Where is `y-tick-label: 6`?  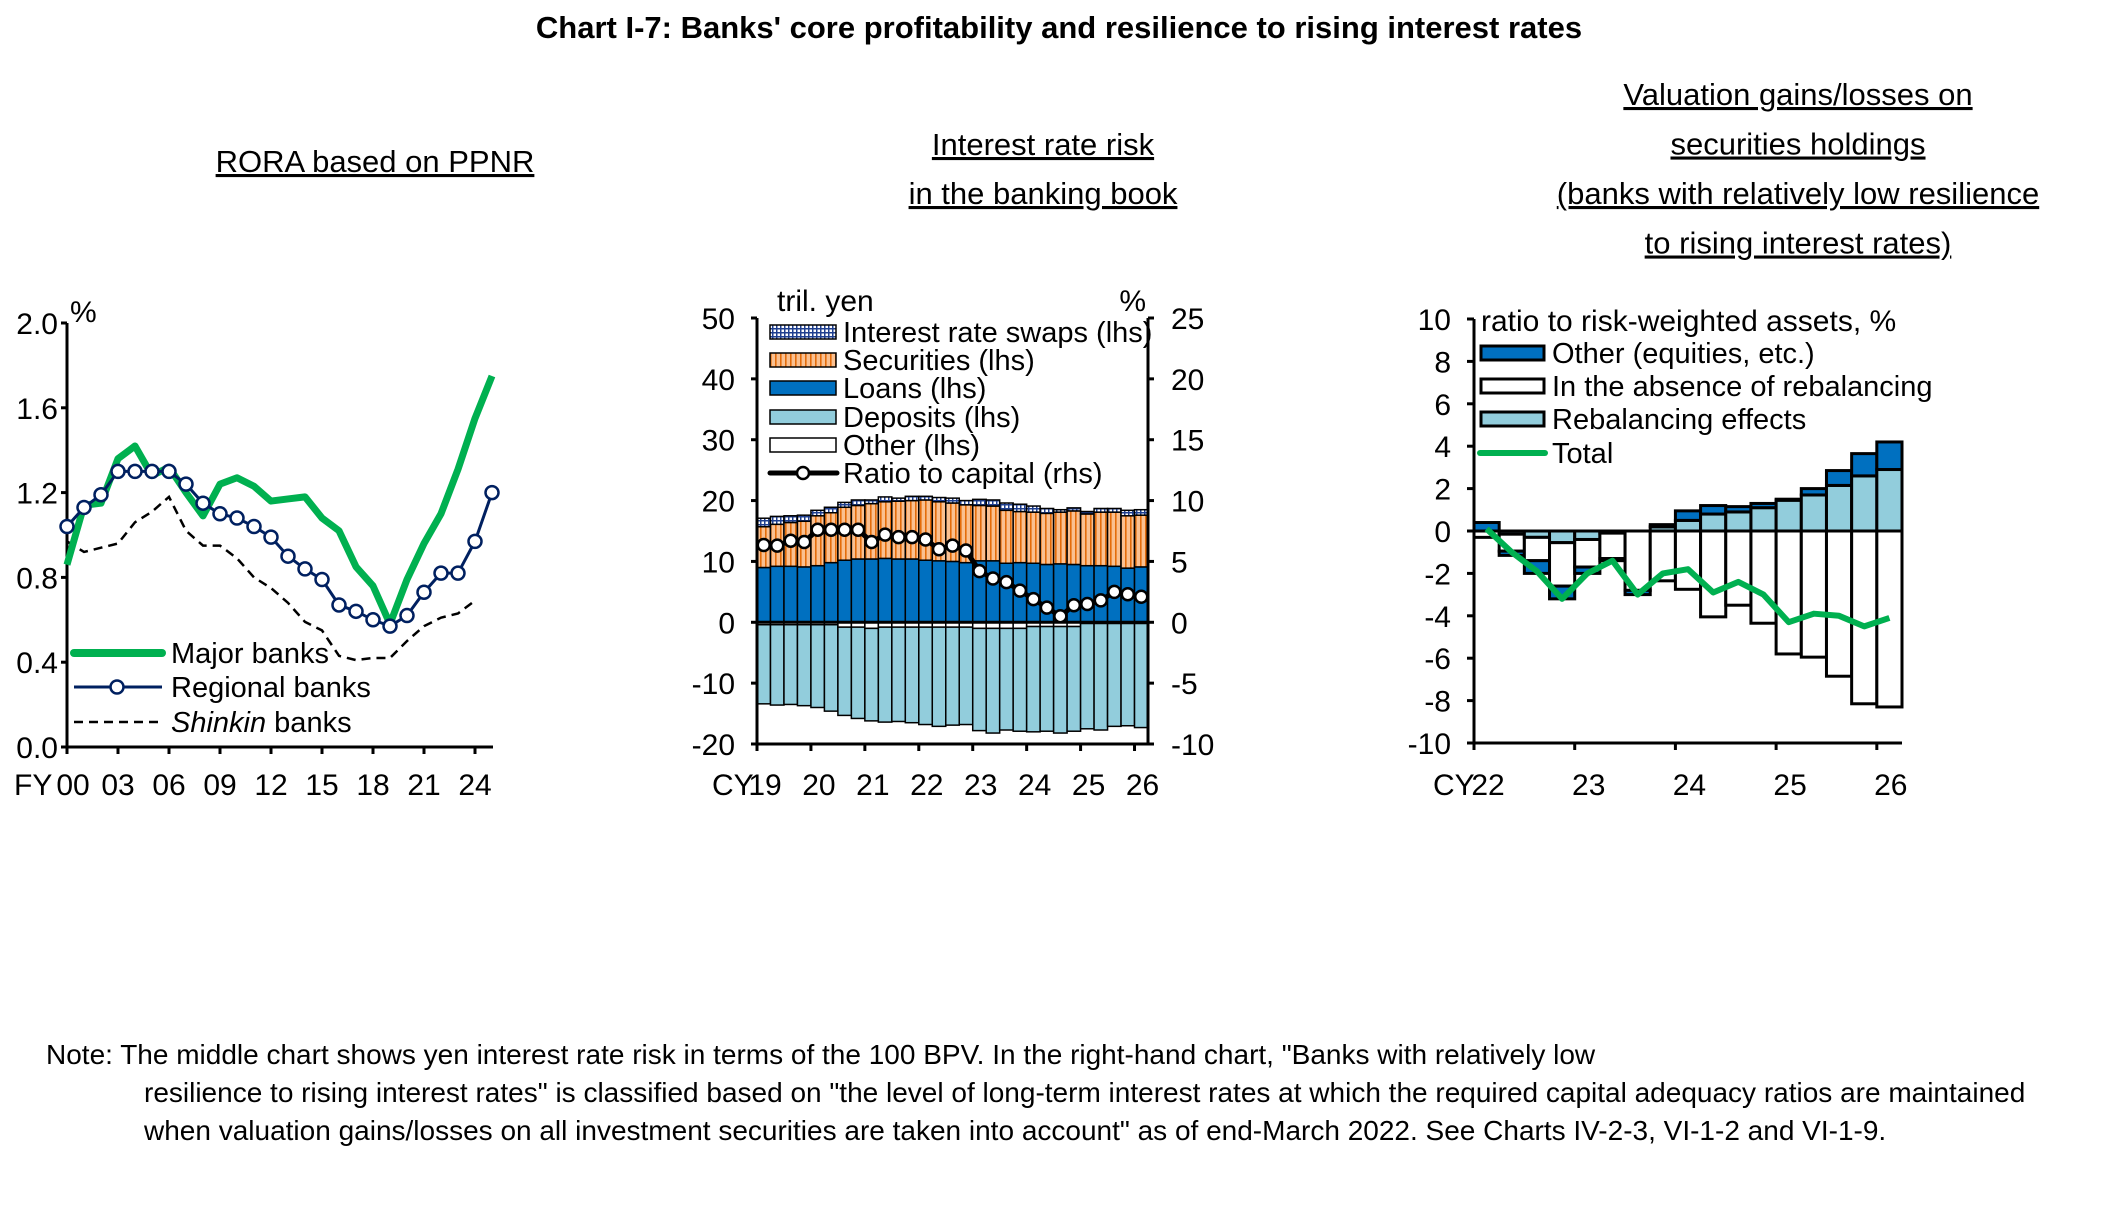 y-tick-label: 6 is located at coordinates (1442, 405).